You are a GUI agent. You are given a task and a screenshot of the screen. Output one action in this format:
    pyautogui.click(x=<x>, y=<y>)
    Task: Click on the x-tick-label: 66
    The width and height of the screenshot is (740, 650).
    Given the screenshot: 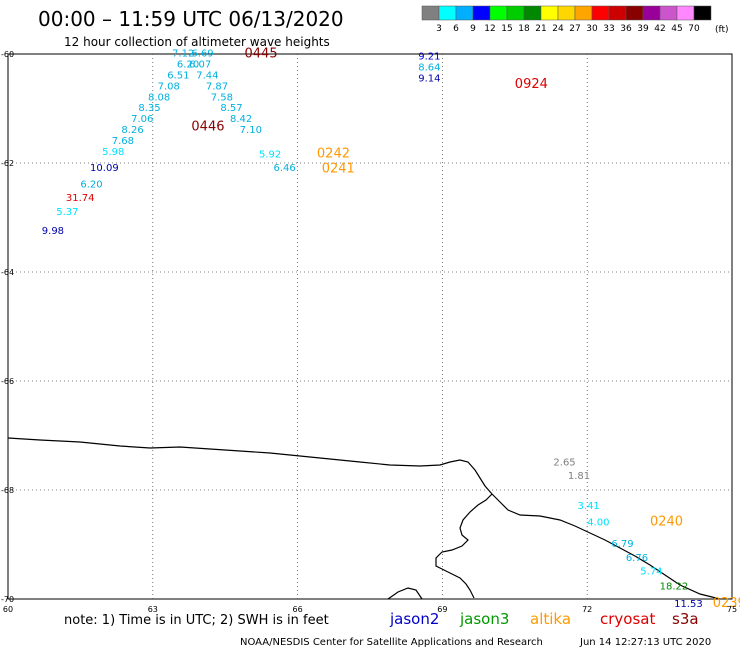 What is the action you would take?
    pyautogui.click(x=298, y=609)
    